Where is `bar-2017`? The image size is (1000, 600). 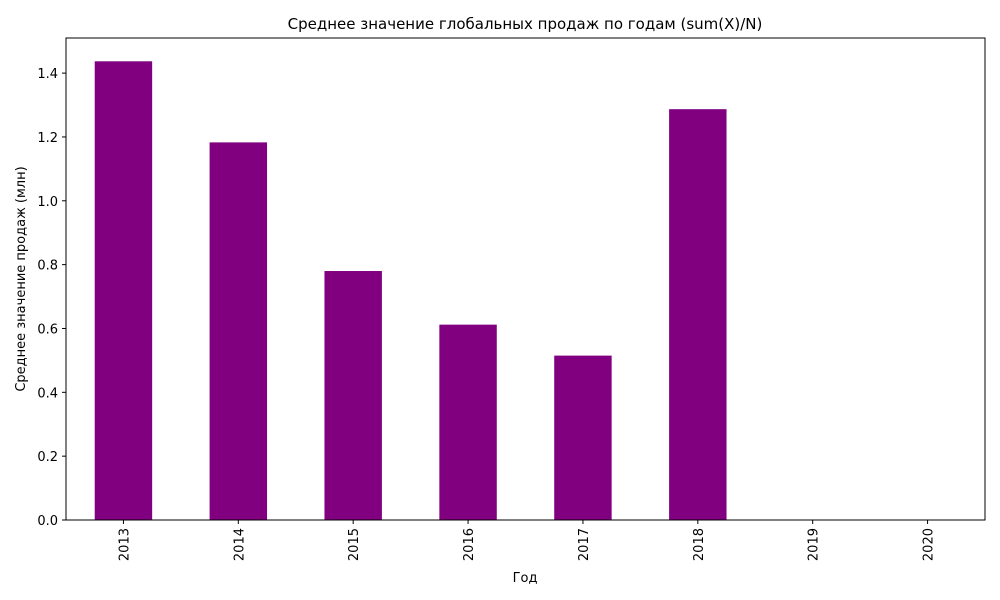 bar-2017 is located at coordinates (583, 437).